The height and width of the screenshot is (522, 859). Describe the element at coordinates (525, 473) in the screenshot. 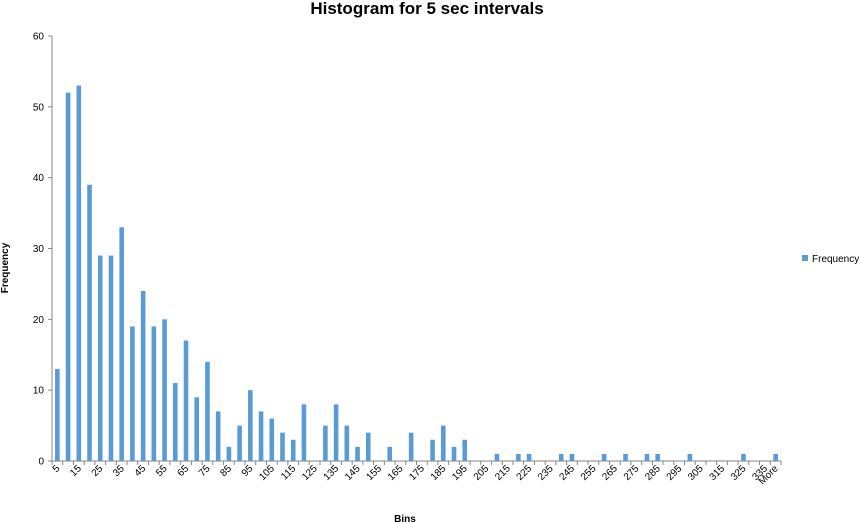

I see `x-tick-label: 225` at that location.